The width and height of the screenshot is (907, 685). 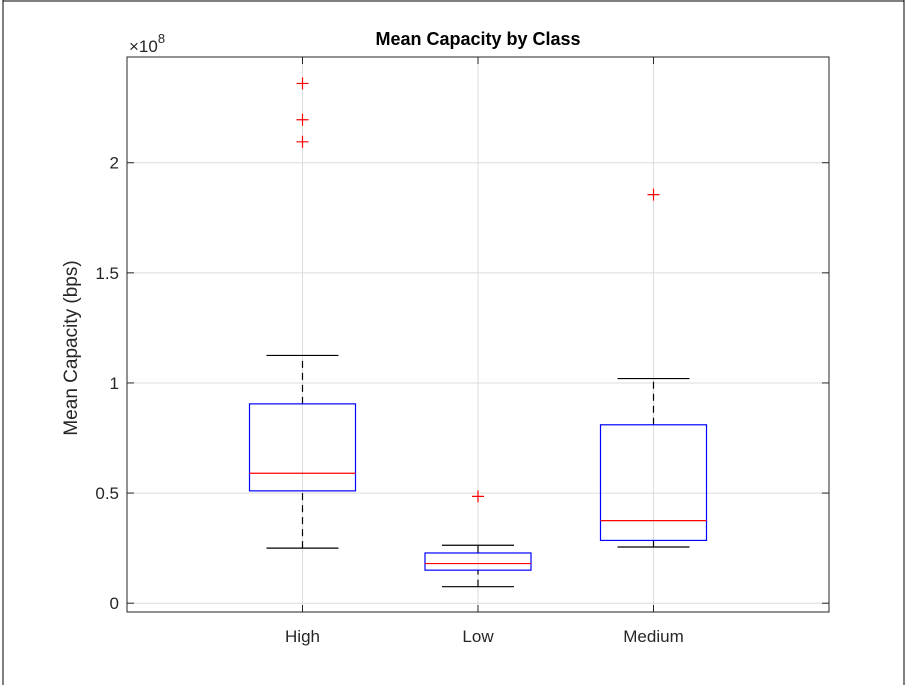 What do you see at coordinates (114, 163) in the screenshot?
I see `y-tick-label-4: 2` at bounding box center [114, 163].